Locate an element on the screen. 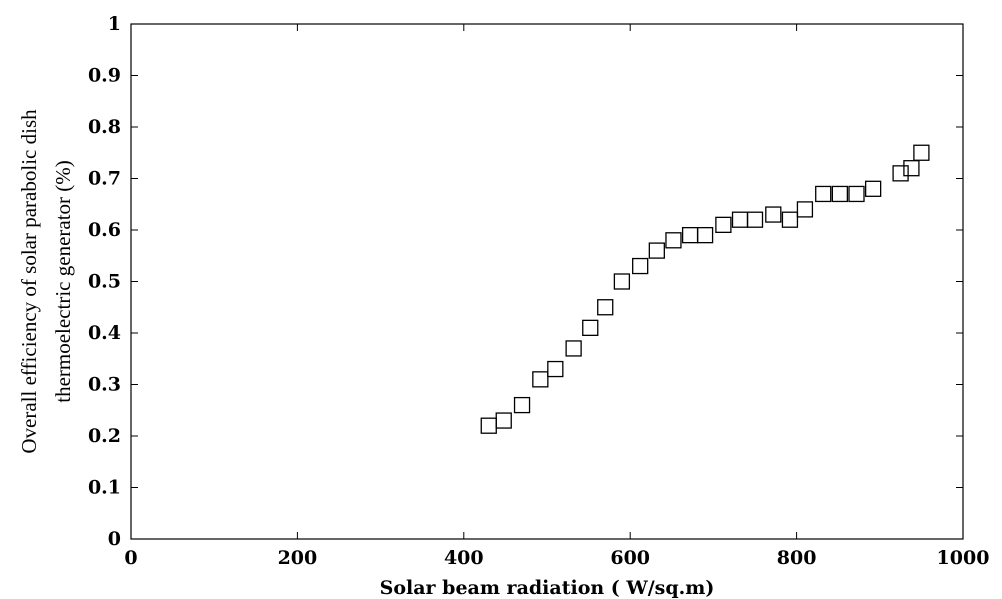 The image size is (1002, 599). y-tick-label: 0.3 is located at coordinates (104, 385).